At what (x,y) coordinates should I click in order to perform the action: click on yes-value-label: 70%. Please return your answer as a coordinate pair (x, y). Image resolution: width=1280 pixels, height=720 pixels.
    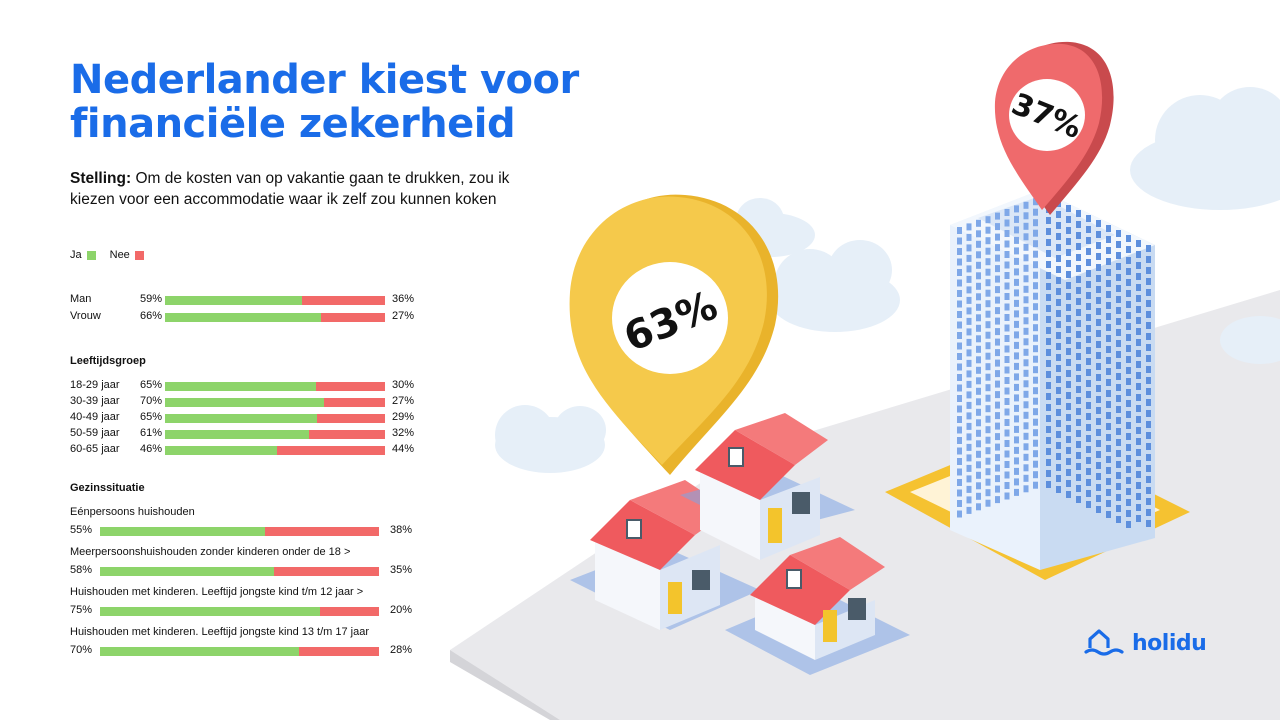
    Looking at the image, I should click on (151, 401).